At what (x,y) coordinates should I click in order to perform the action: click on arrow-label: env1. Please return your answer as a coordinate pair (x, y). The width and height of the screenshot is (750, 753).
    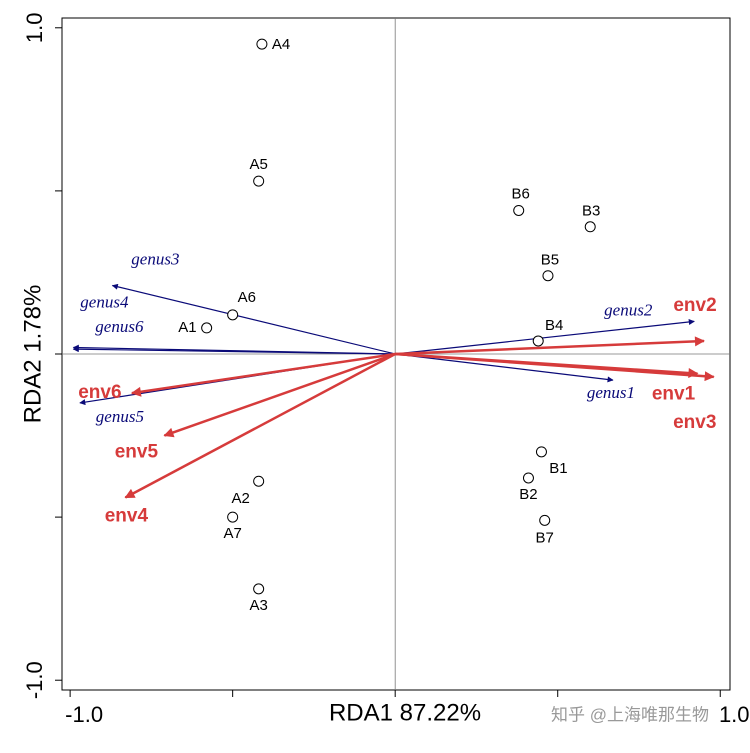
    Looking at the image, I should click on (674, 394).